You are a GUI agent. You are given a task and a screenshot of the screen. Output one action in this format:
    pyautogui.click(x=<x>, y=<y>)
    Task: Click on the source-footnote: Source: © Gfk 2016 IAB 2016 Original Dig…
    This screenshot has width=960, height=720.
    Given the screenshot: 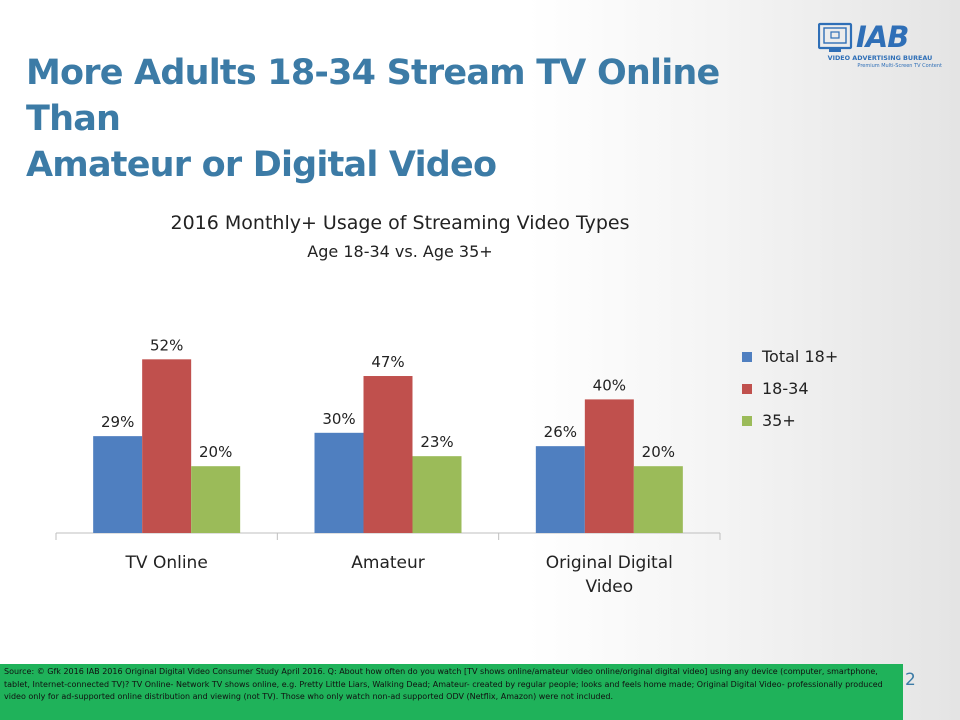 What is the action you would take?
    pyautogui.click(x=451, y=692)
    